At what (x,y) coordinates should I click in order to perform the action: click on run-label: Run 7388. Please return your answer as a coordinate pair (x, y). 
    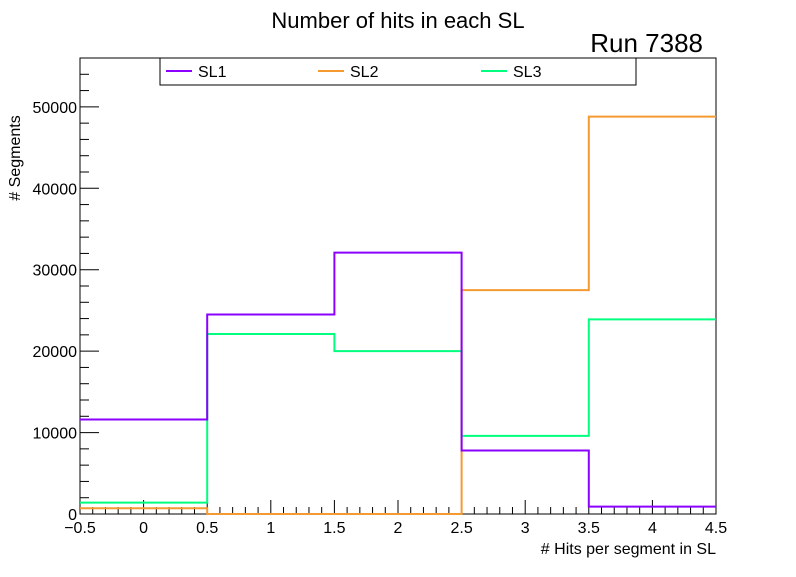
    Looking at the image, I should click on (646, 43).